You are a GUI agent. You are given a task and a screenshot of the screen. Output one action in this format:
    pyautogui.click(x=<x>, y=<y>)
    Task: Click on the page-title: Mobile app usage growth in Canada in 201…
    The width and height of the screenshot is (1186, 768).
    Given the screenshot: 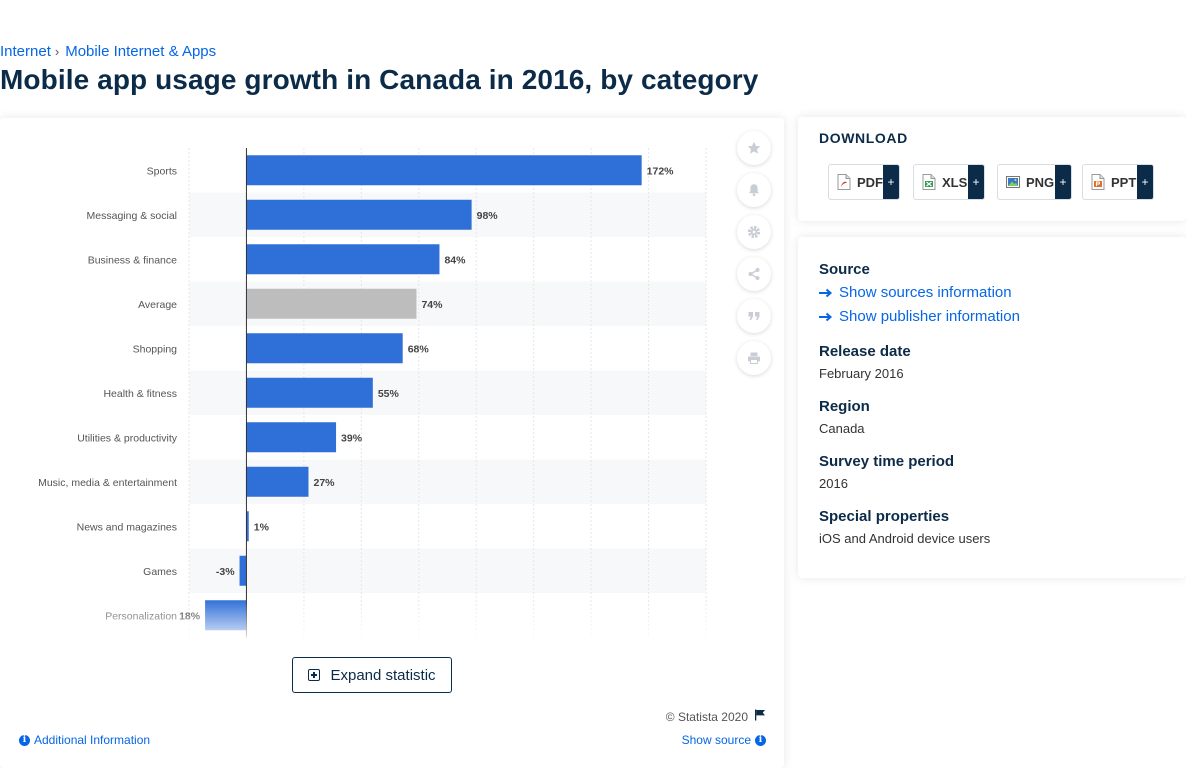 What is the action you would take?
    pyautogui.click(x=379, y=79)
    